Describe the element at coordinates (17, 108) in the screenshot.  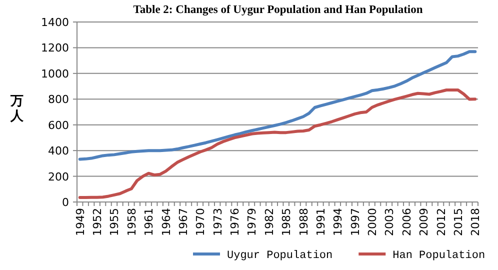
I see `y-axis-title: 万人` at that location.